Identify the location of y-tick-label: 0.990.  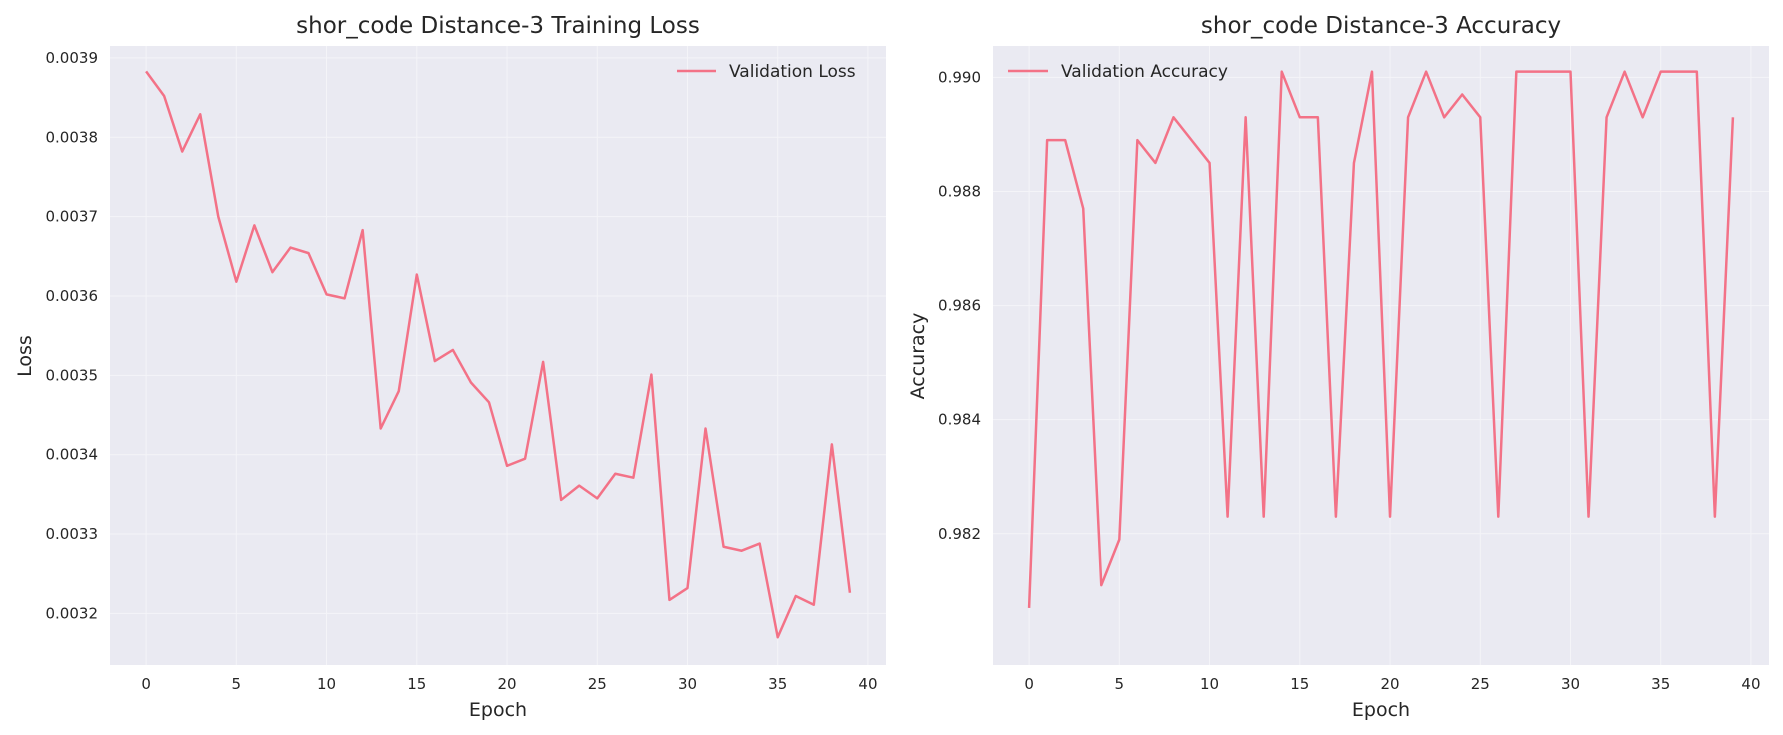
(959, 77).